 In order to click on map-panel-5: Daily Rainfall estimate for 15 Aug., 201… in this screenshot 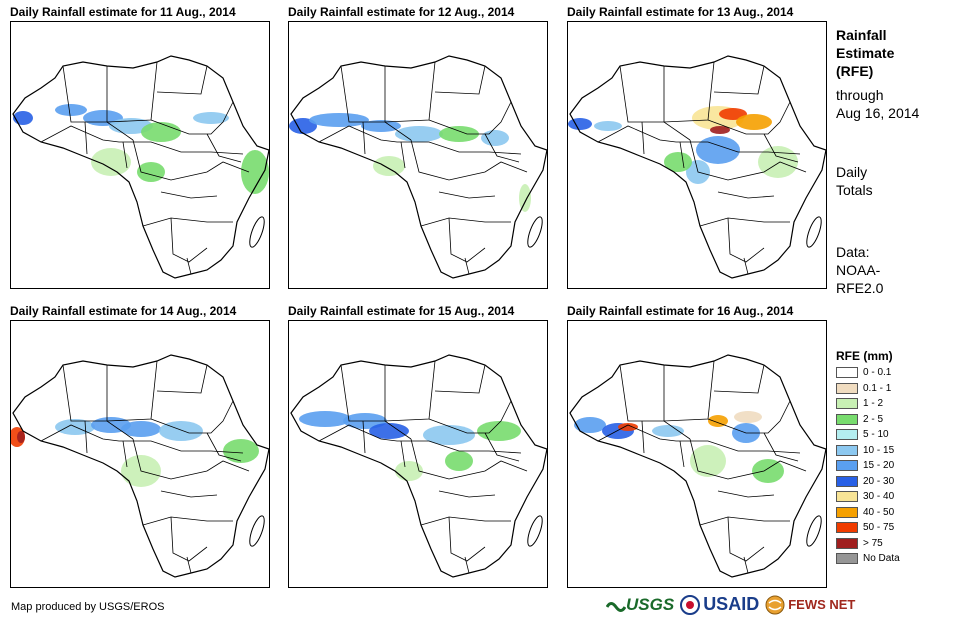, I will do `click(419, 448)`.